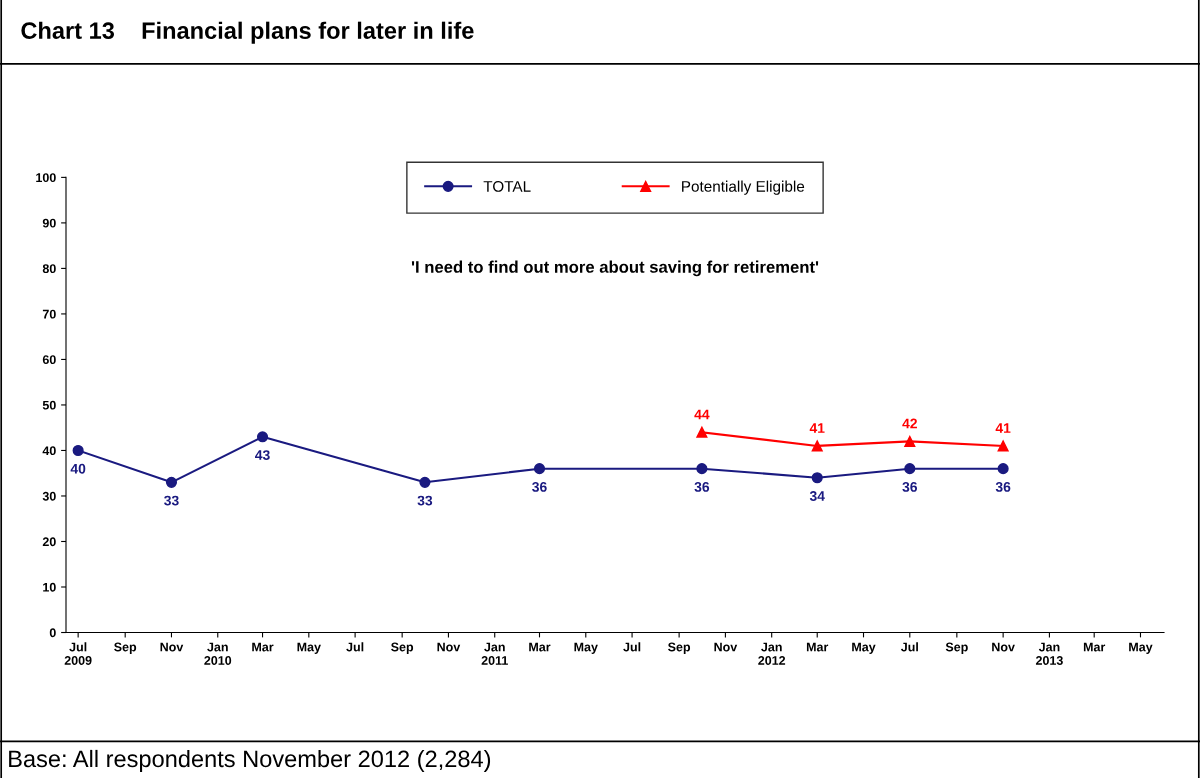 The width and height of the screenshot is (1200, 778). What do you see at coordinates (1049, 653) in the screenshot?
I see `x-tick-label: Jan 2013` at bounding box center [1049, 653].